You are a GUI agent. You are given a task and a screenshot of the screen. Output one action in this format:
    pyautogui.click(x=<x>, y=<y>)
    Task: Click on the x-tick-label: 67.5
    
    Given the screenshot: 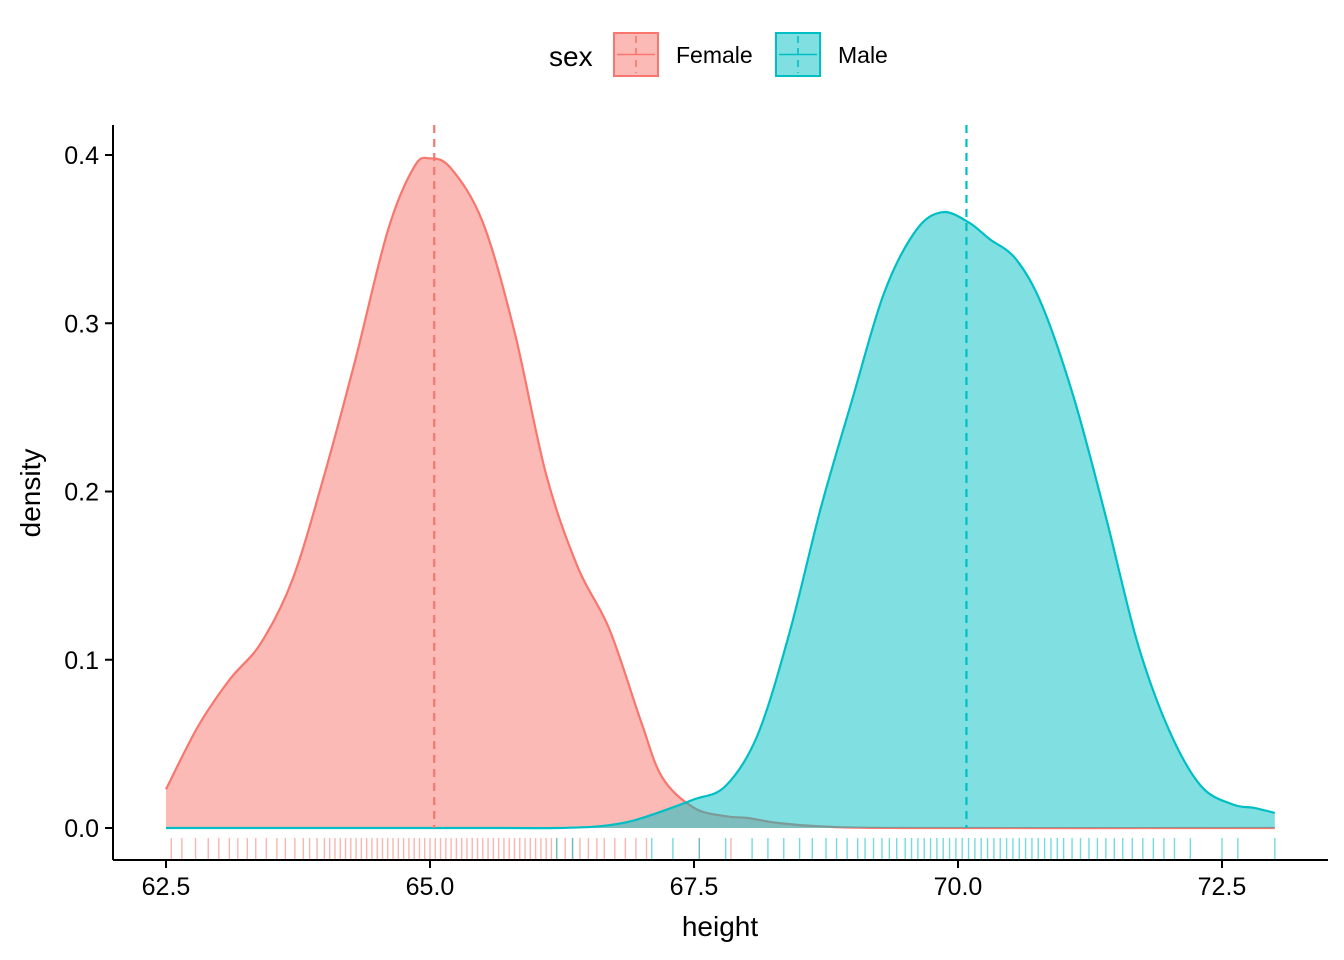 What is the action you would take?
    pyautogui.click(x=694, y=887)
    